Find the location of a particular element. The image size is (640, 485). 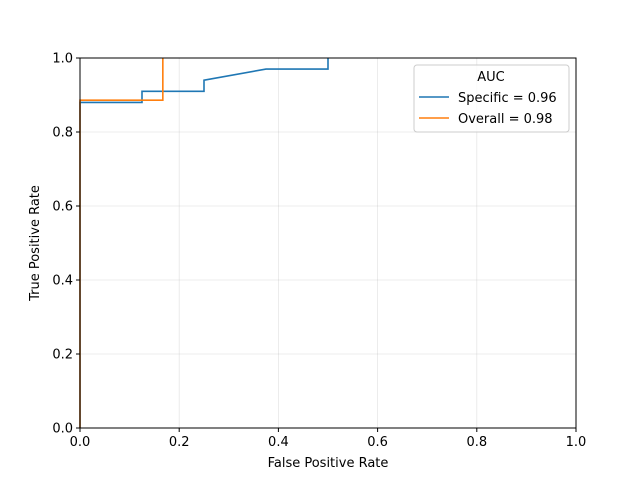

y-tick-label: 0.4 is located at coordinates (62, 281).